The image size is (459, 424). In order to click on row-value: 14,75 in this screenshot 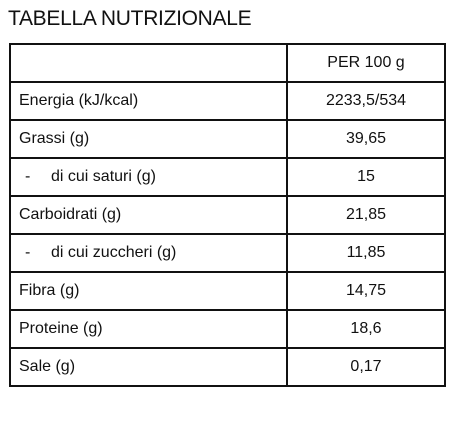, I will do `click(366, 291)`.